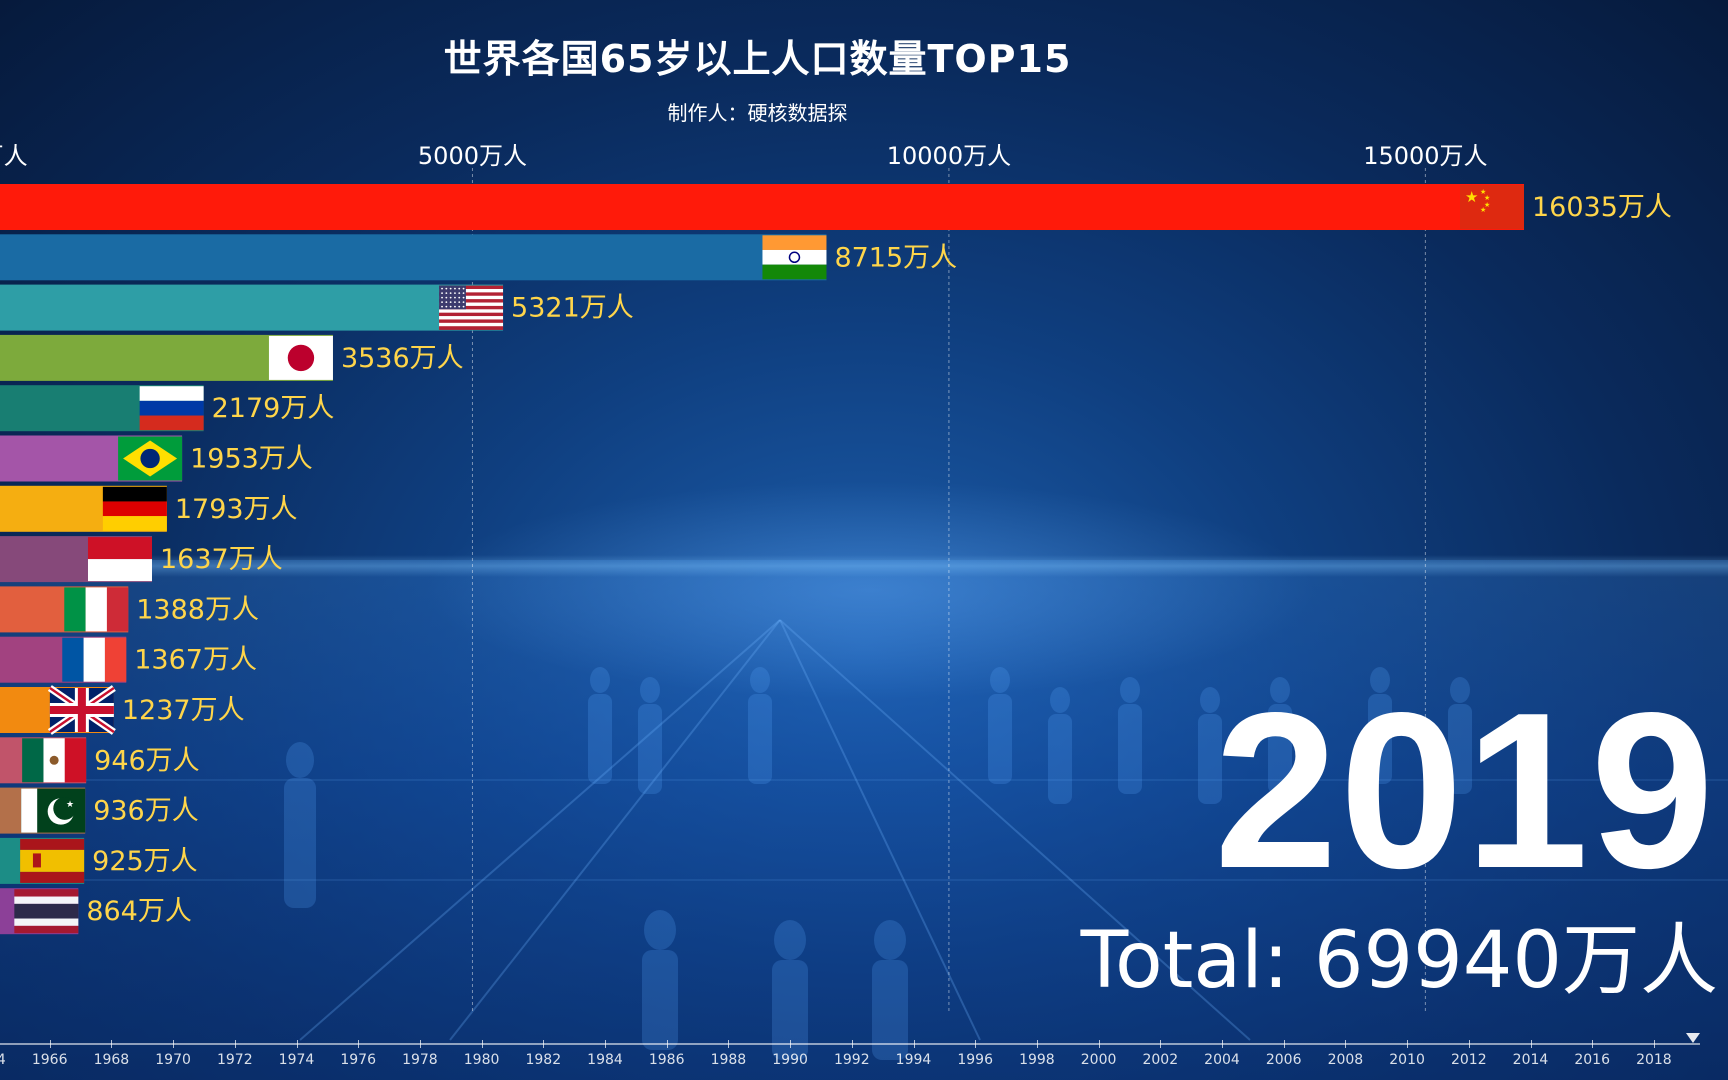  What do you see at coordinates (46, 911) in the screenshot?
I see `thailand-flag` at bounding box center [46, 911].